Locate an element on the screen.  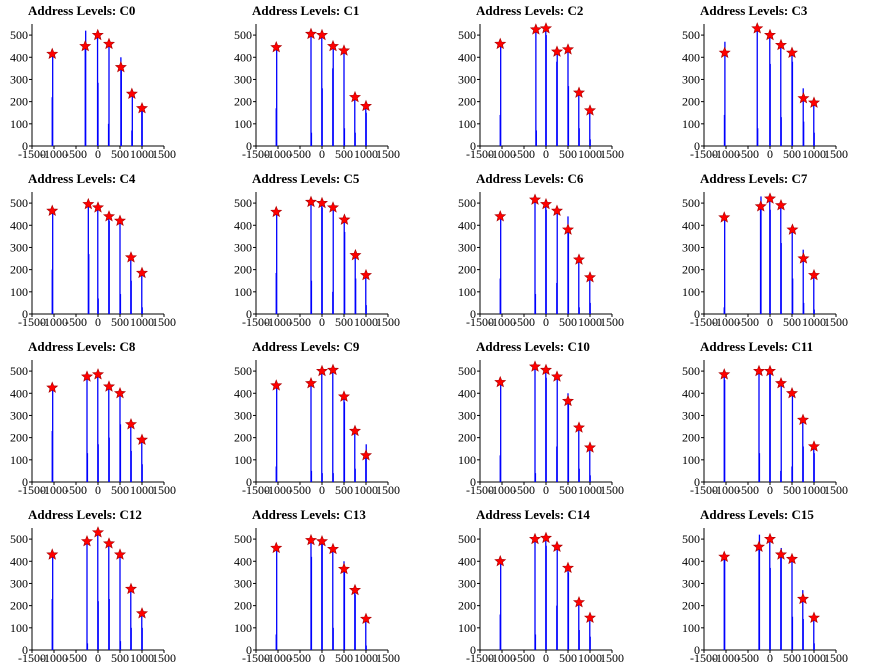
chart-title: Address Levels: C14 is located at coordinates (533, 514).